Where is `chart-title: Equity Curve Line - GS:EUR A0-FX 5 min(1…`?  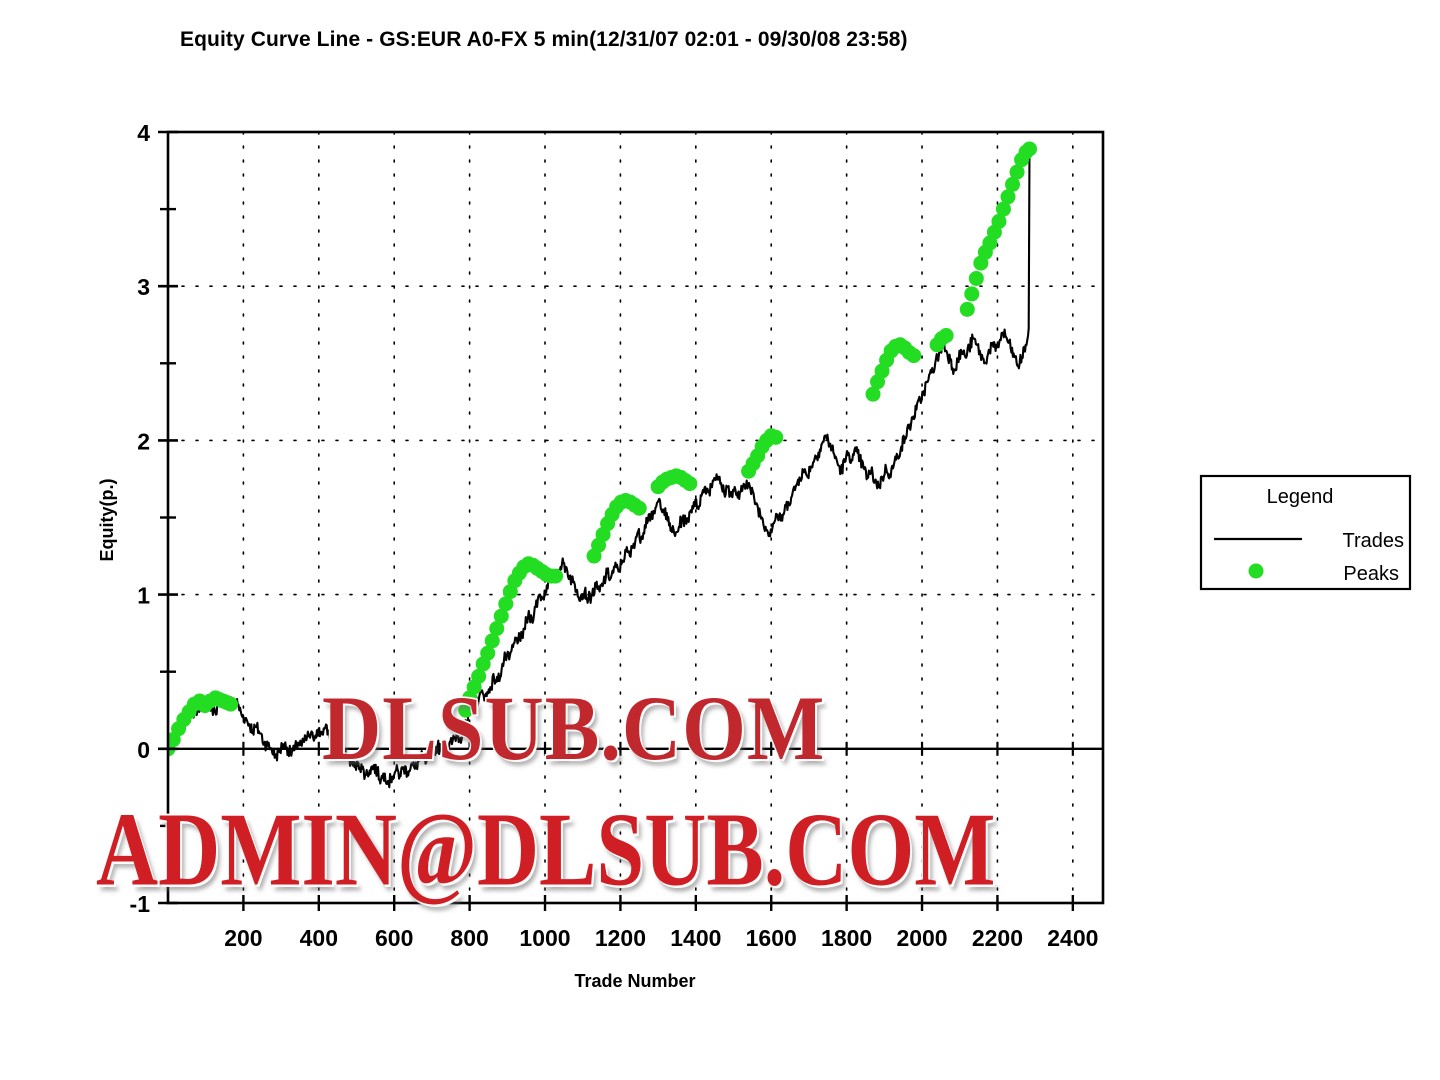
chart-title: Equity Curve Line - GS:EUR A0-FX 5 min(1… is located at coordinates (544, 39).